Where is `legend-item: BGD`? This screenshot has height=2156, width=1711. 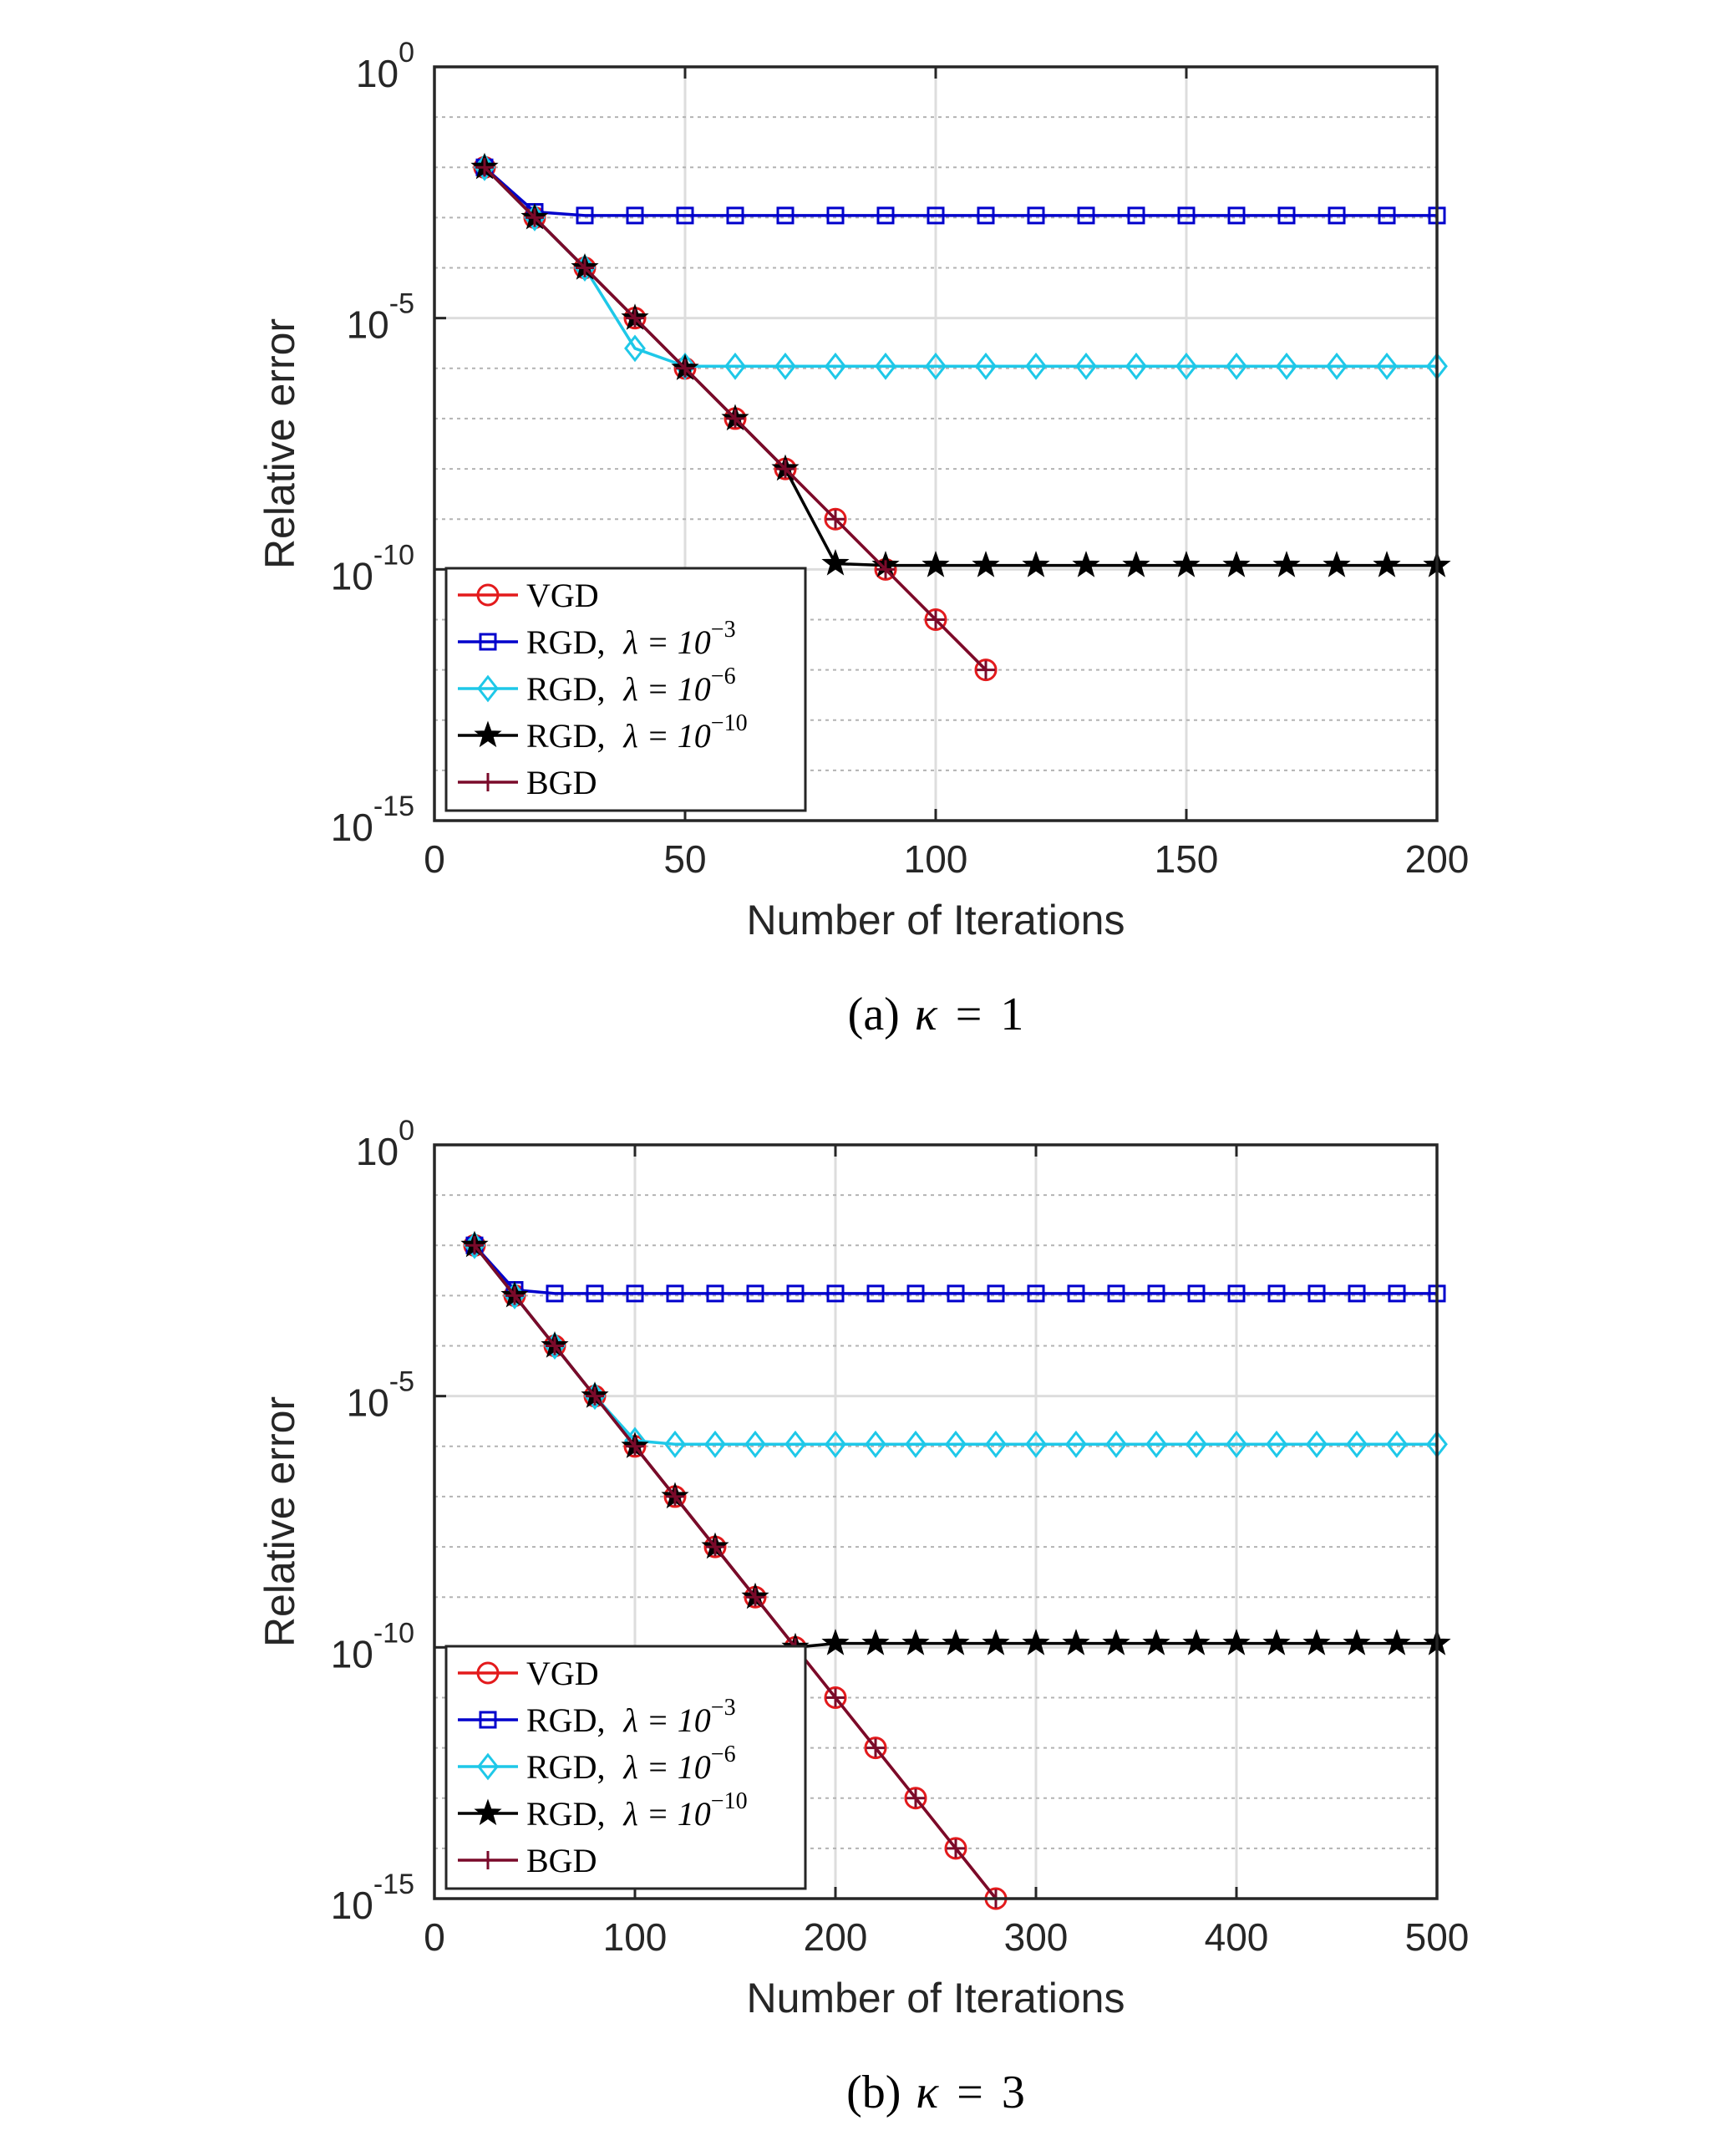
legend-item: BGD is located at coordinates (527, 1860).